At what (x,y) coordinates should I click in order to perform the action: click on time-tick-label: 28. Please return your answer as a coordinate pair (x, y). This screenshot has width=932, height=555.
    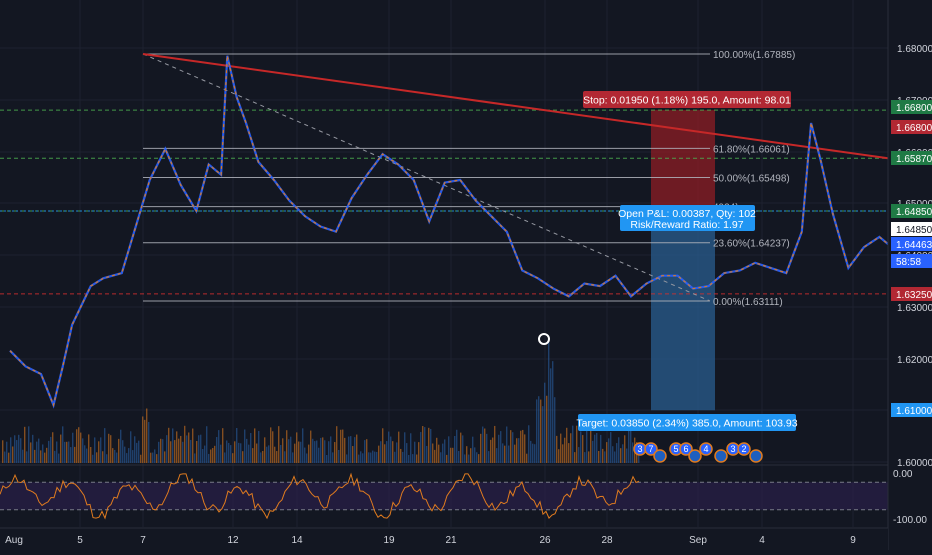
    Looking at the image, I should click on (607, 540).